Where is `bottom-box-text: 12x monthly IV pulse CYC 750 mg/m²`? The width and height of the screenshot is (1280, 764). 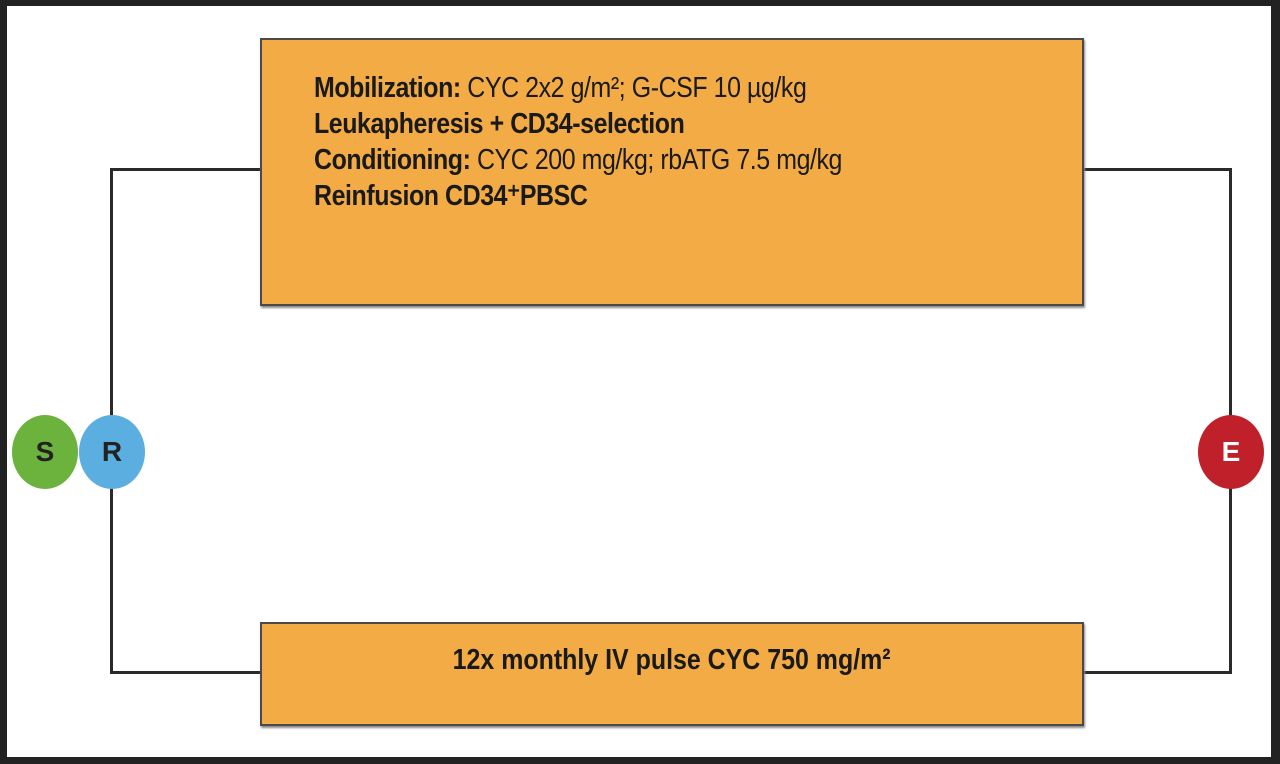
bottom-box-text: 12x monthly IV pulse CYC 750 mg/m² is located at coordinates (672, 659).